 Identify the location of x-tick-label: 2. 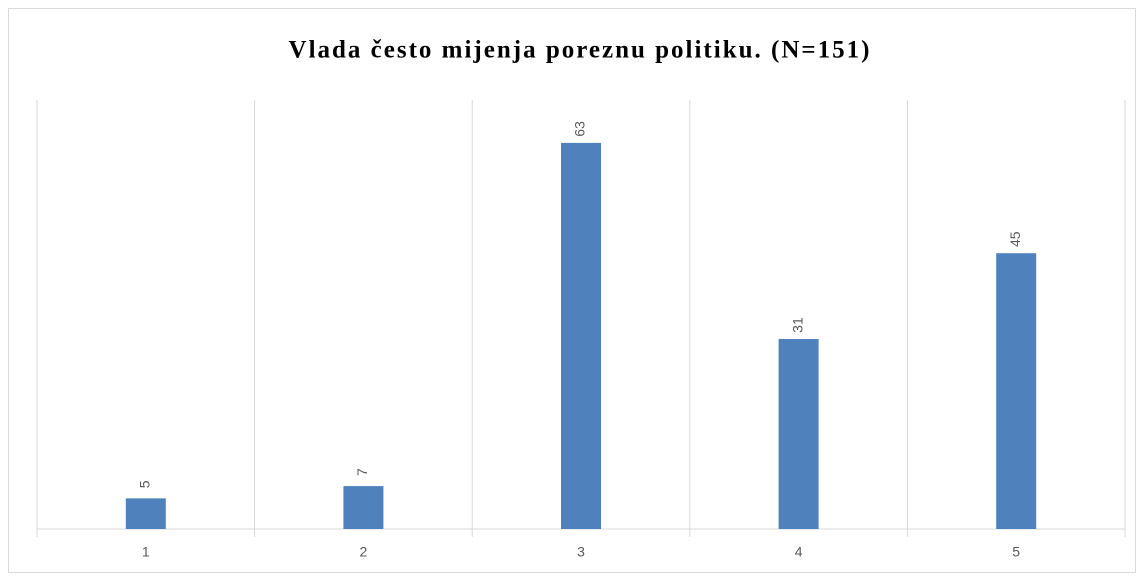
(364, 552).